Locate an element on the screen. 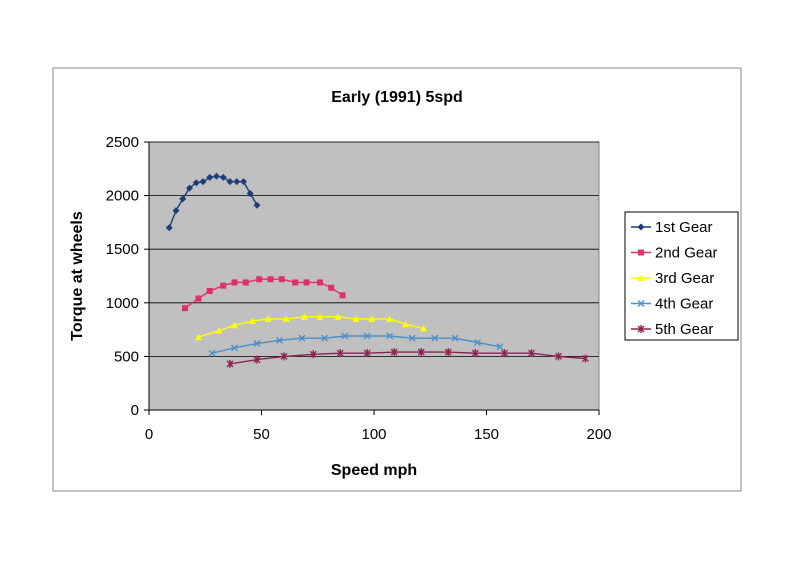 The image size is (800, 564). legend-item: 4th Gear is located at coordinates (672, 304).